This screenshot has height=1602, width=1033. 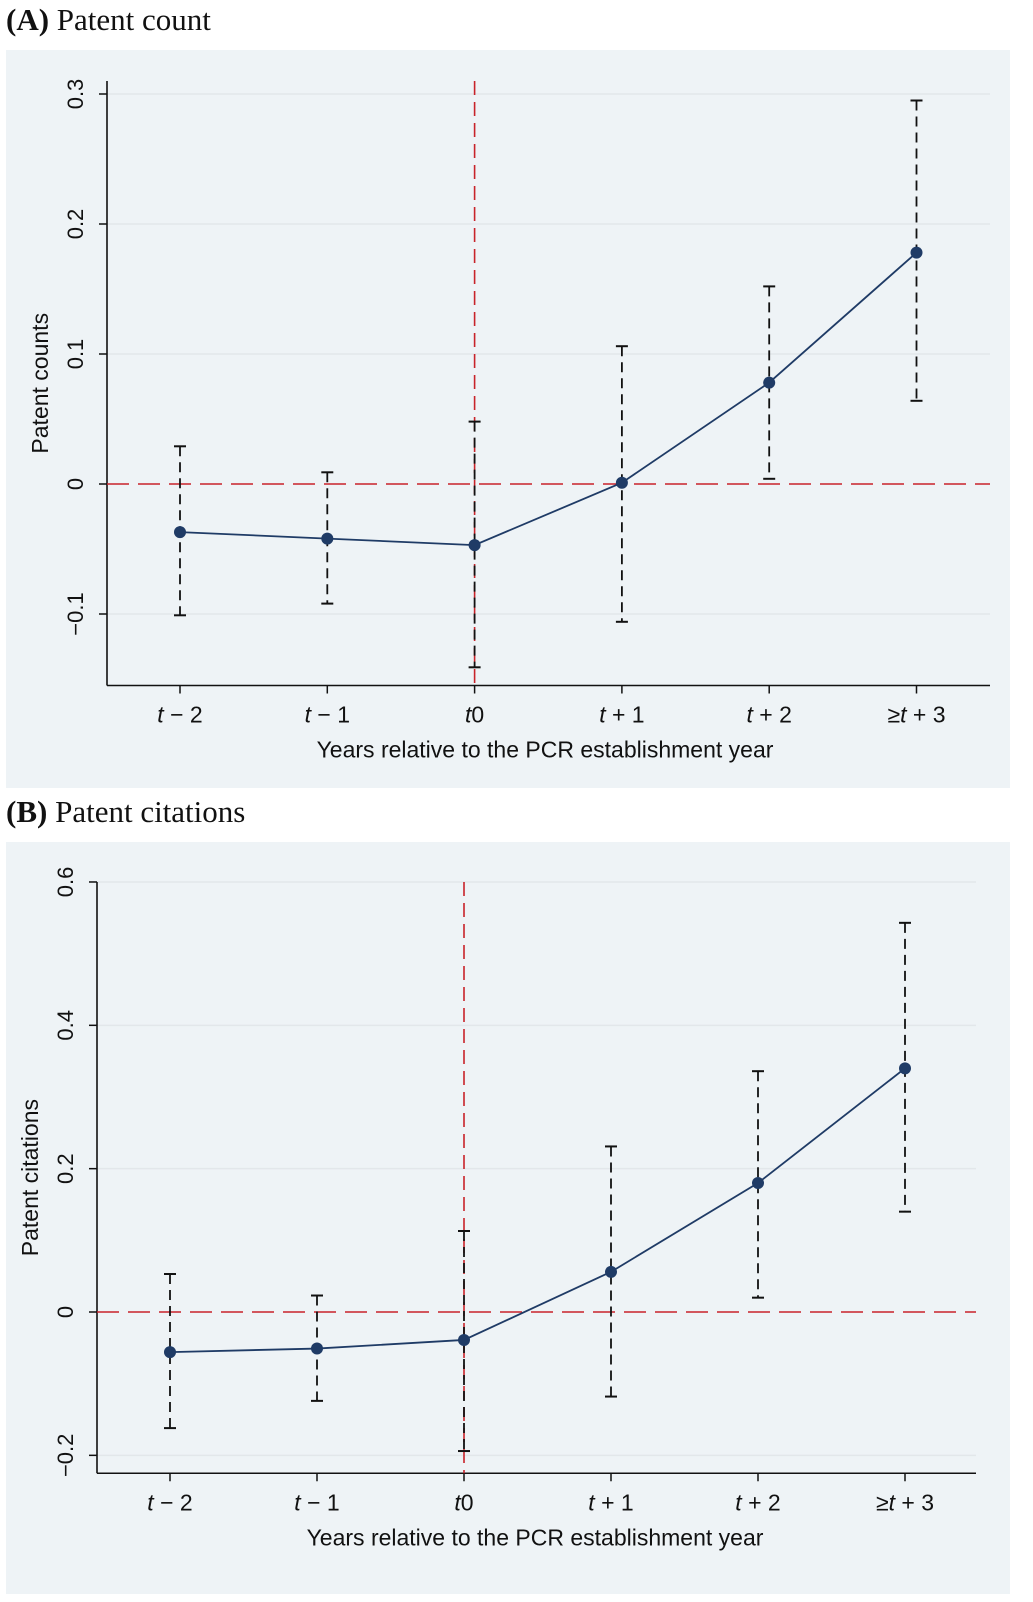 What do you see at coordinates (477, 715) in the screenshot?
I see `panel-a-x-tick-label-offset: 0` at bounding box center [477, 715].